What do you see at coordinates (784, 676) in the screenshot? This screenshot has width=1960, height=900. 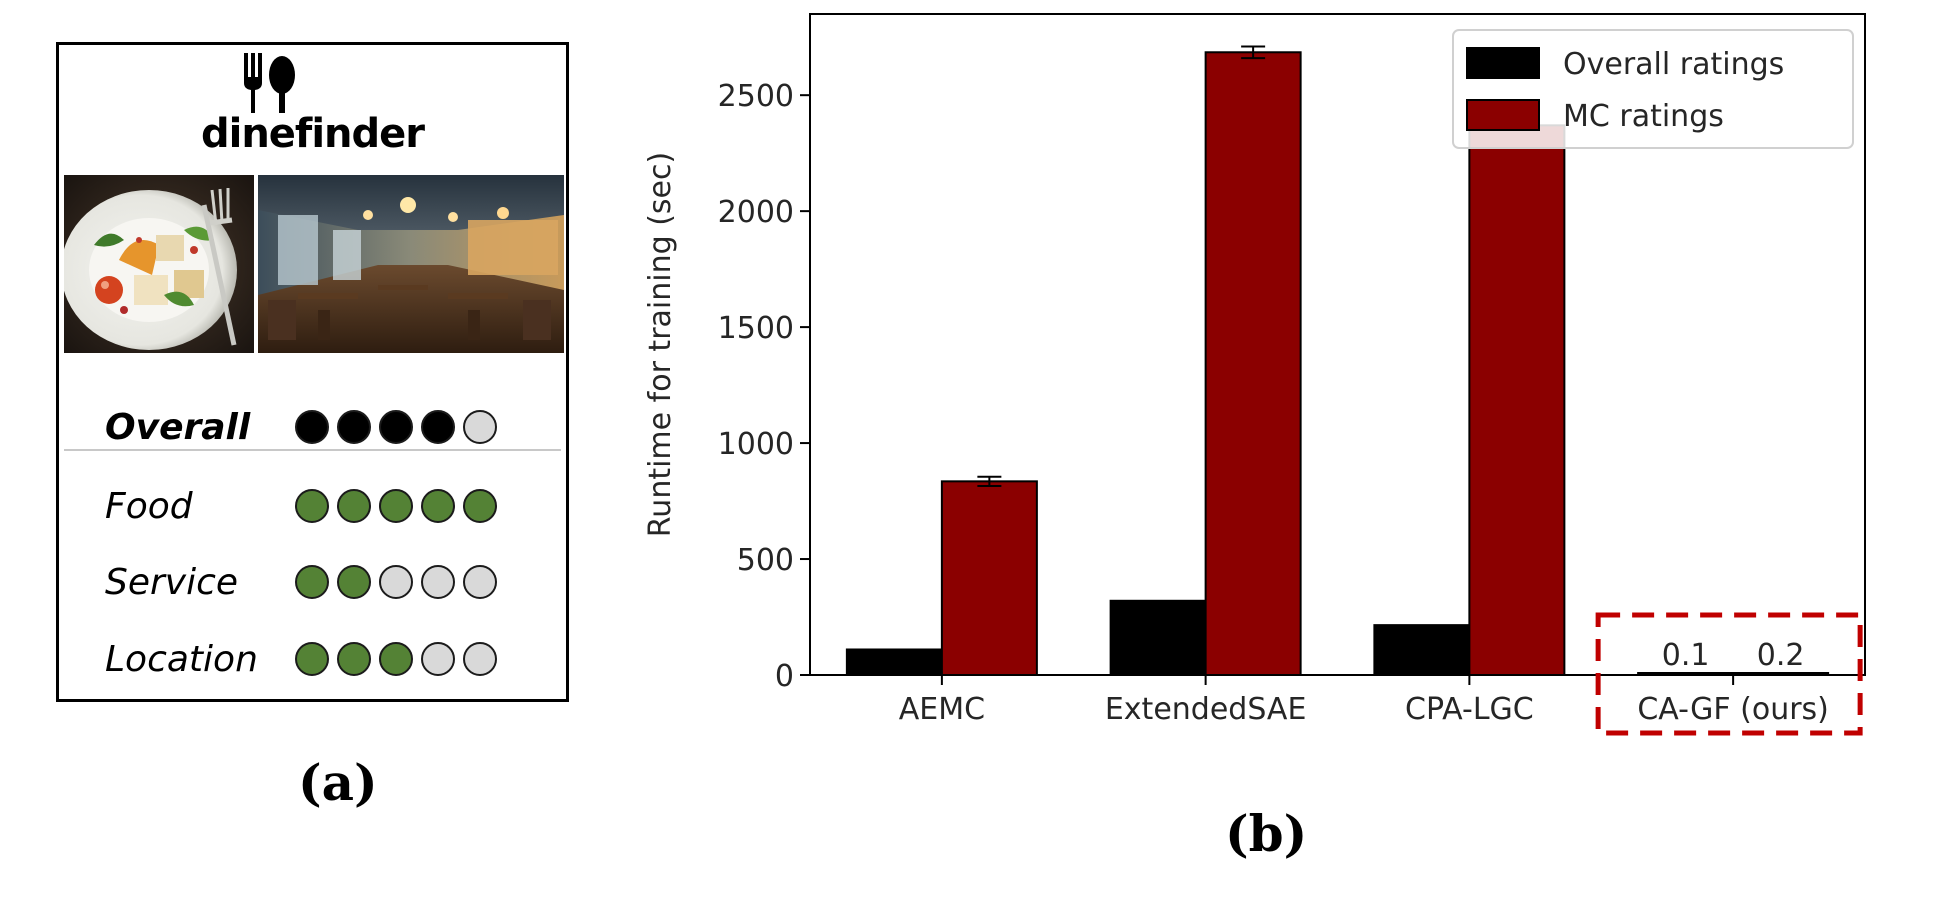 I see `y-tick-label: 0` at bounding box center [784, 676].